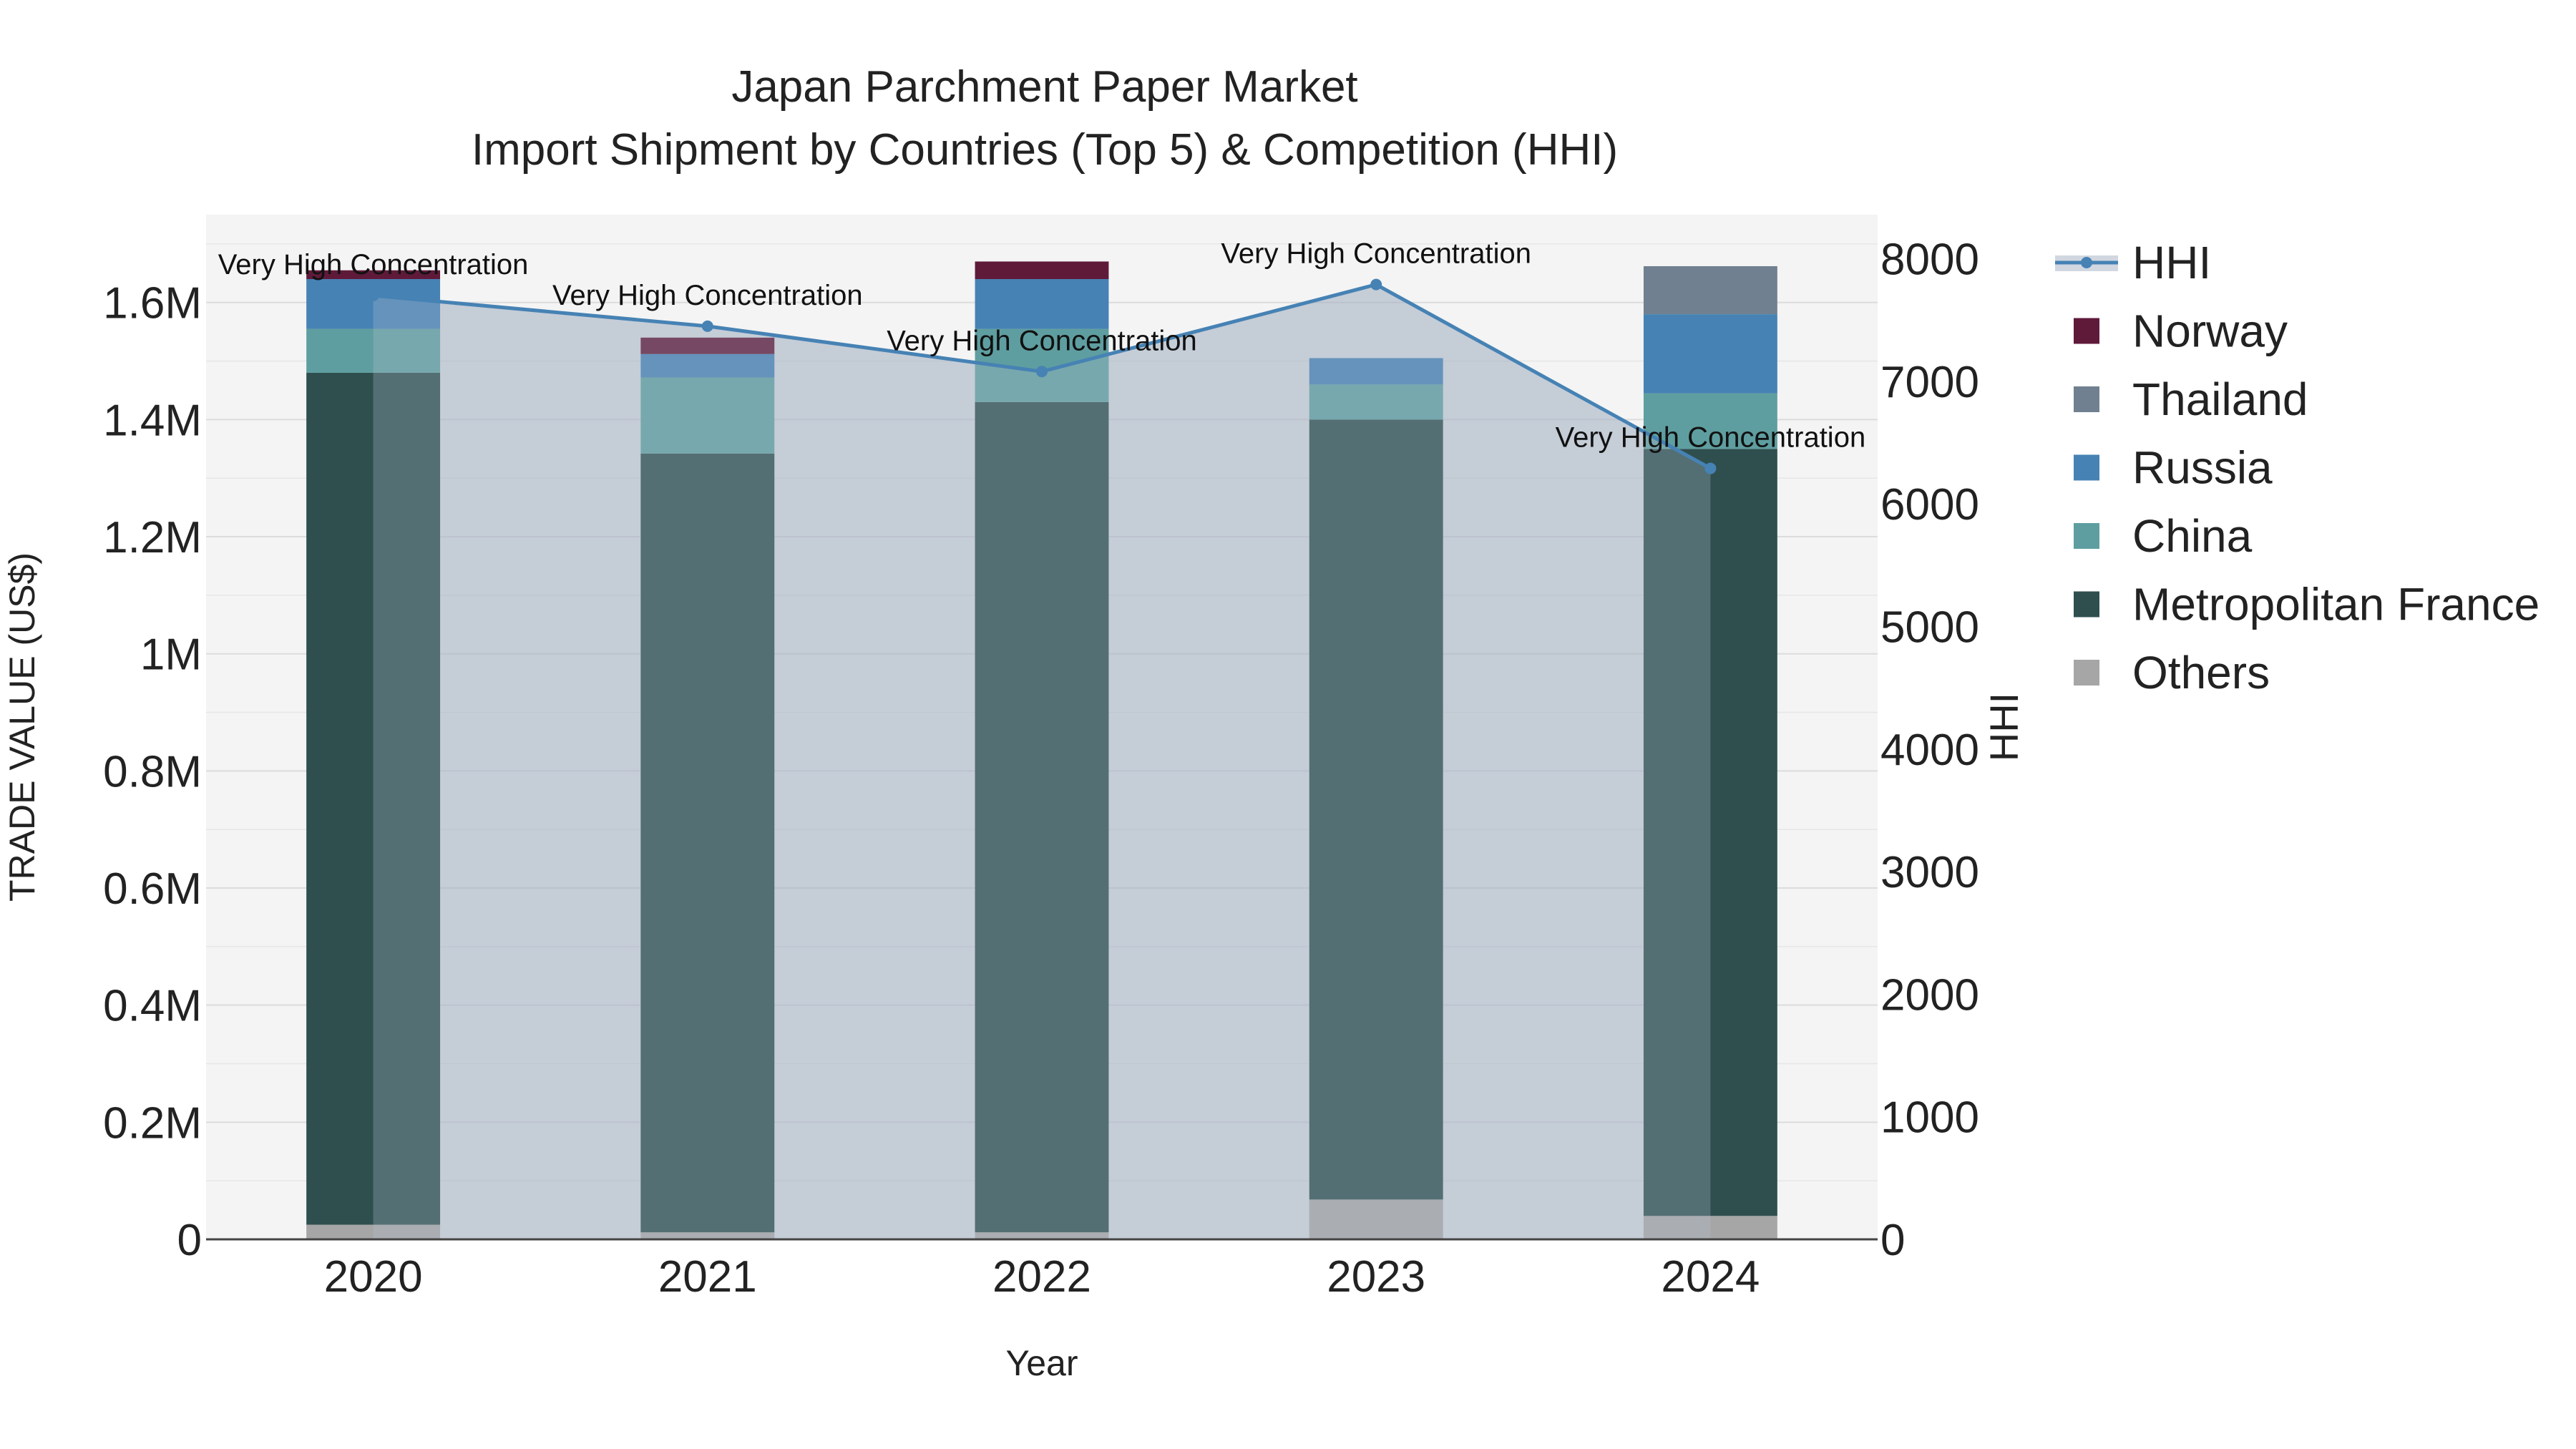 This screenshot has width=2576, height=1449. Describe the element at coordinates (1376, 1219) in the screenshot. I see `bar-others-2023` at that location.